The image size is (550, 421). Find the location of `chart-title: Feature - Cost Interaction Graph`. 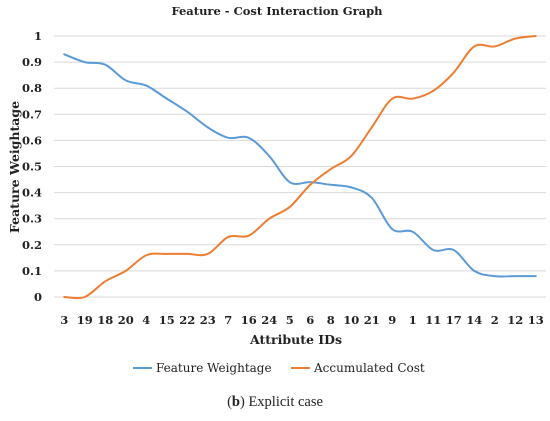

chart-title: Feature - Cost Interaction Graph is located at coordinates (277, 11).